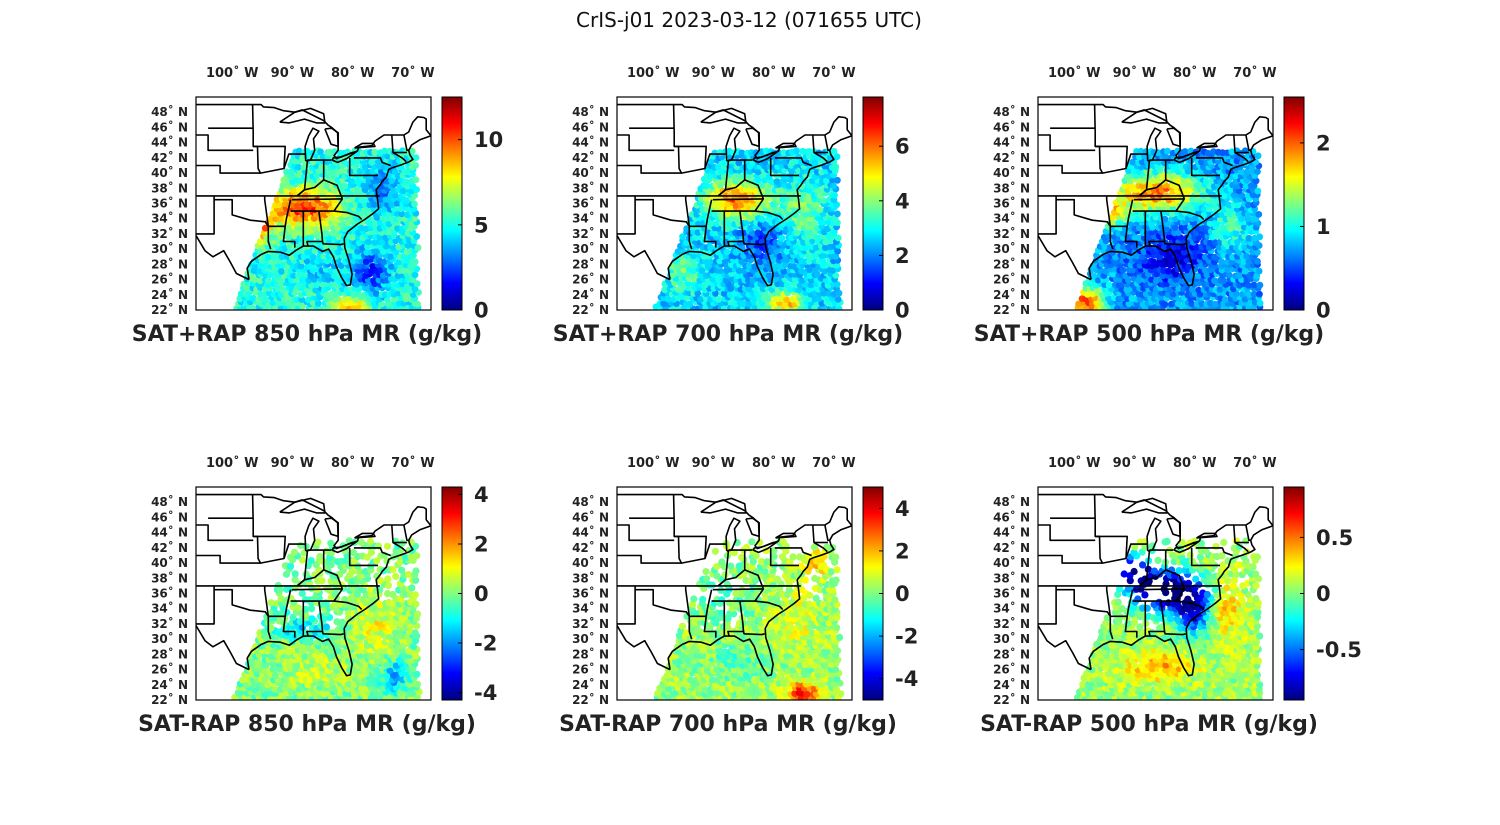 This screenshot has height=825, width=1500. I want to click on colorbar-tick-label: 2, so click(902, 256).